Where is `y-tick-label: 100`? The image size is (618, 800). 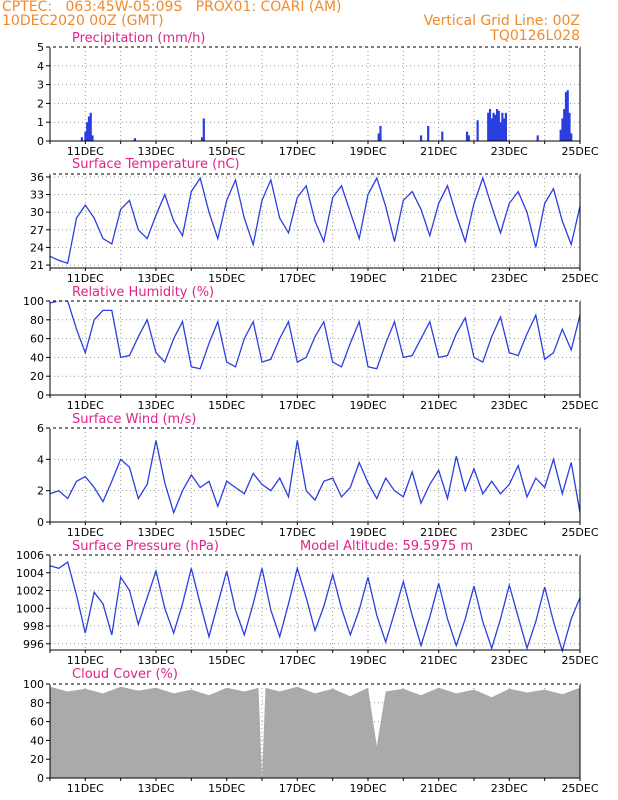 y-tick-label: 100 is located at coordinates (33, 684).